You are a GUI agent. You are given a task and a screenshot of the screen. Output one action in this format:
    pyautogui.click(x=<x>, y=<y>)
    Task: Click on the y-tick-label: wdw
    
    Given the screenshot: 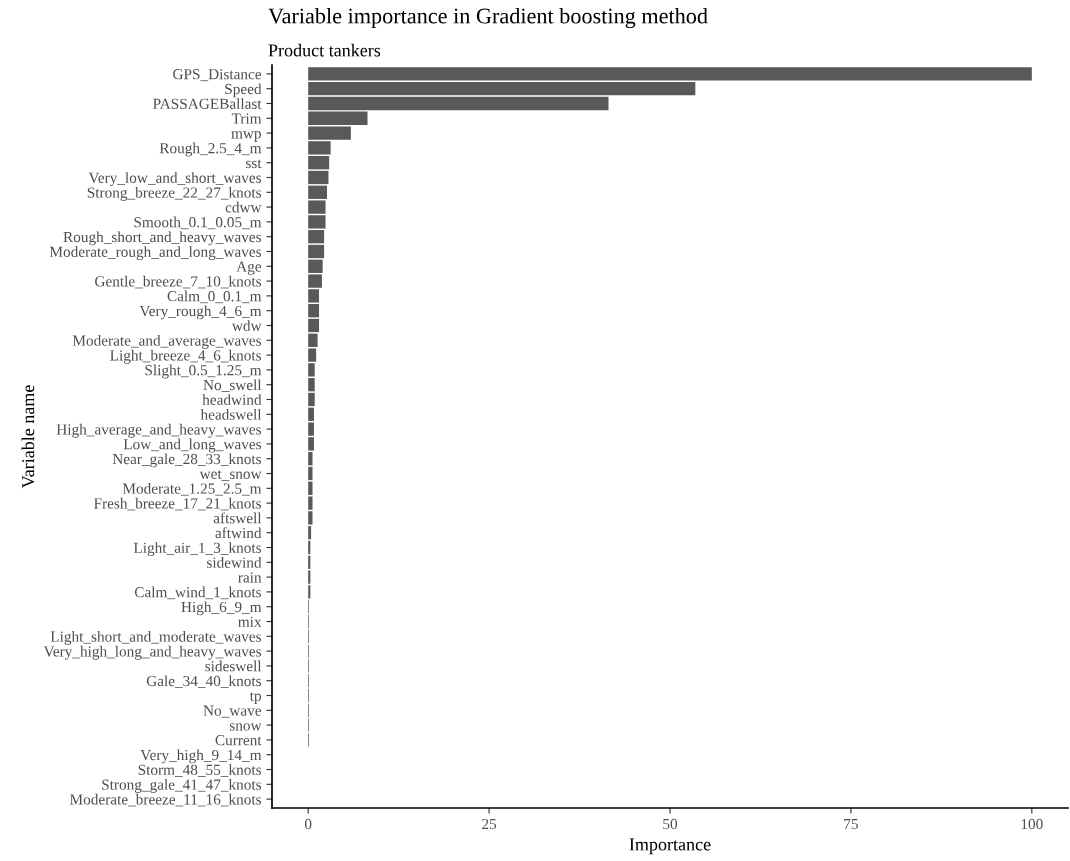 What is the action you would take?
    pyautogui.click(x=246, y=325)
    